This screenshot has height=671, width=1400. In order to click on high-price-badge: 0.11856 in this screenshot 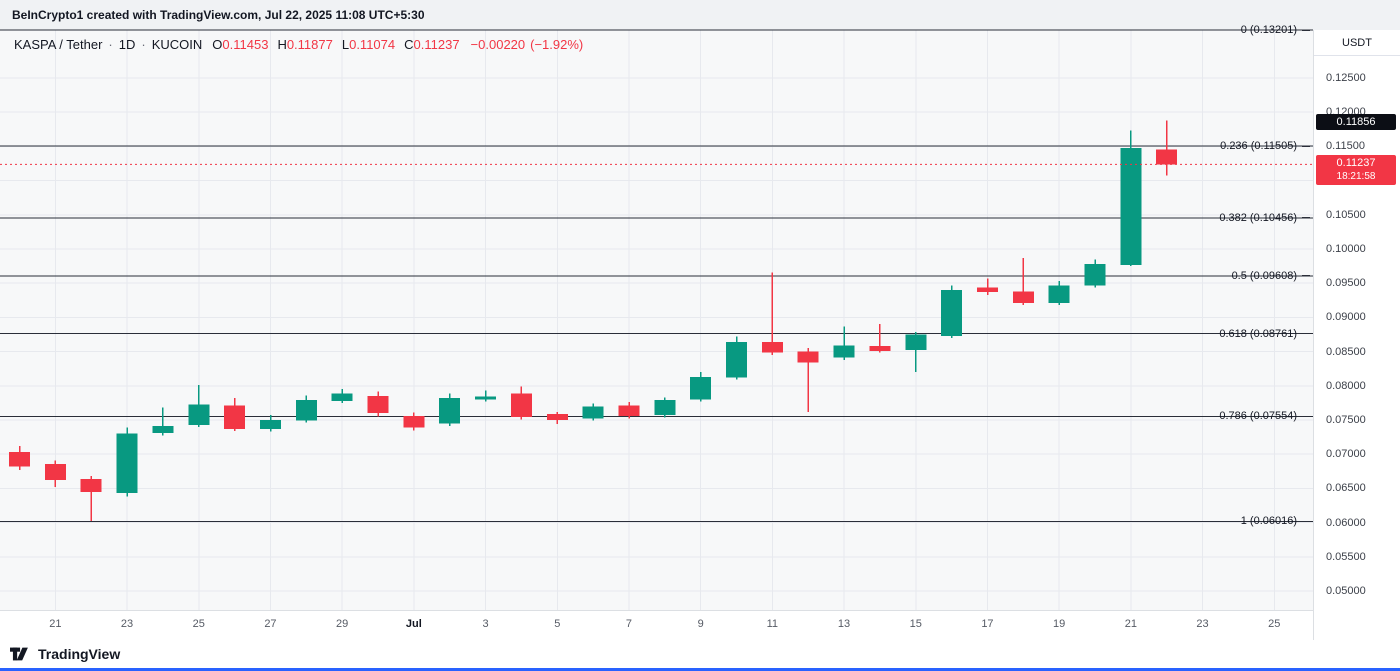, I will do `click(1356, 122)`.